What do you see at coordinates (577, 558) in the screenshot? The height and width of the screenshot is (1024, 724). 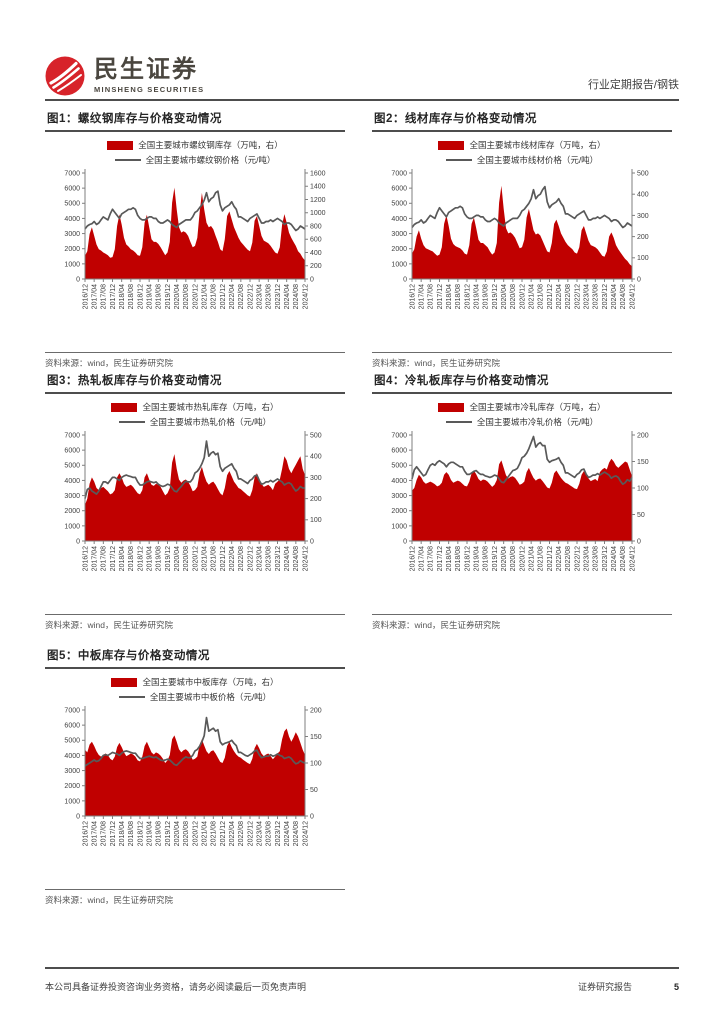 I see `svg-text: 2022/12` at bounding box center [577, 558].